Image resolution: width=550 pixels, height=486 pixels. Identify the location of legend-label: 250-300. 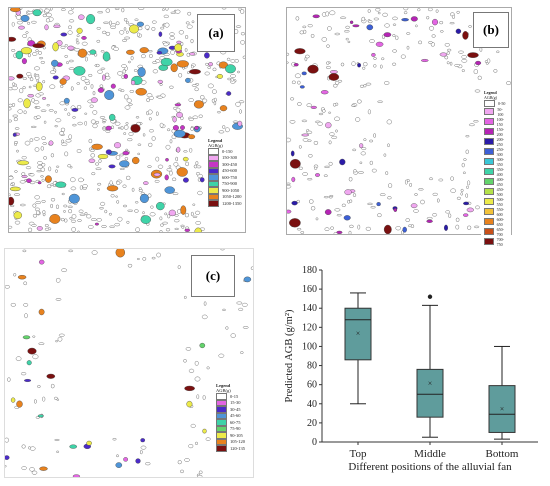
(500, 151).